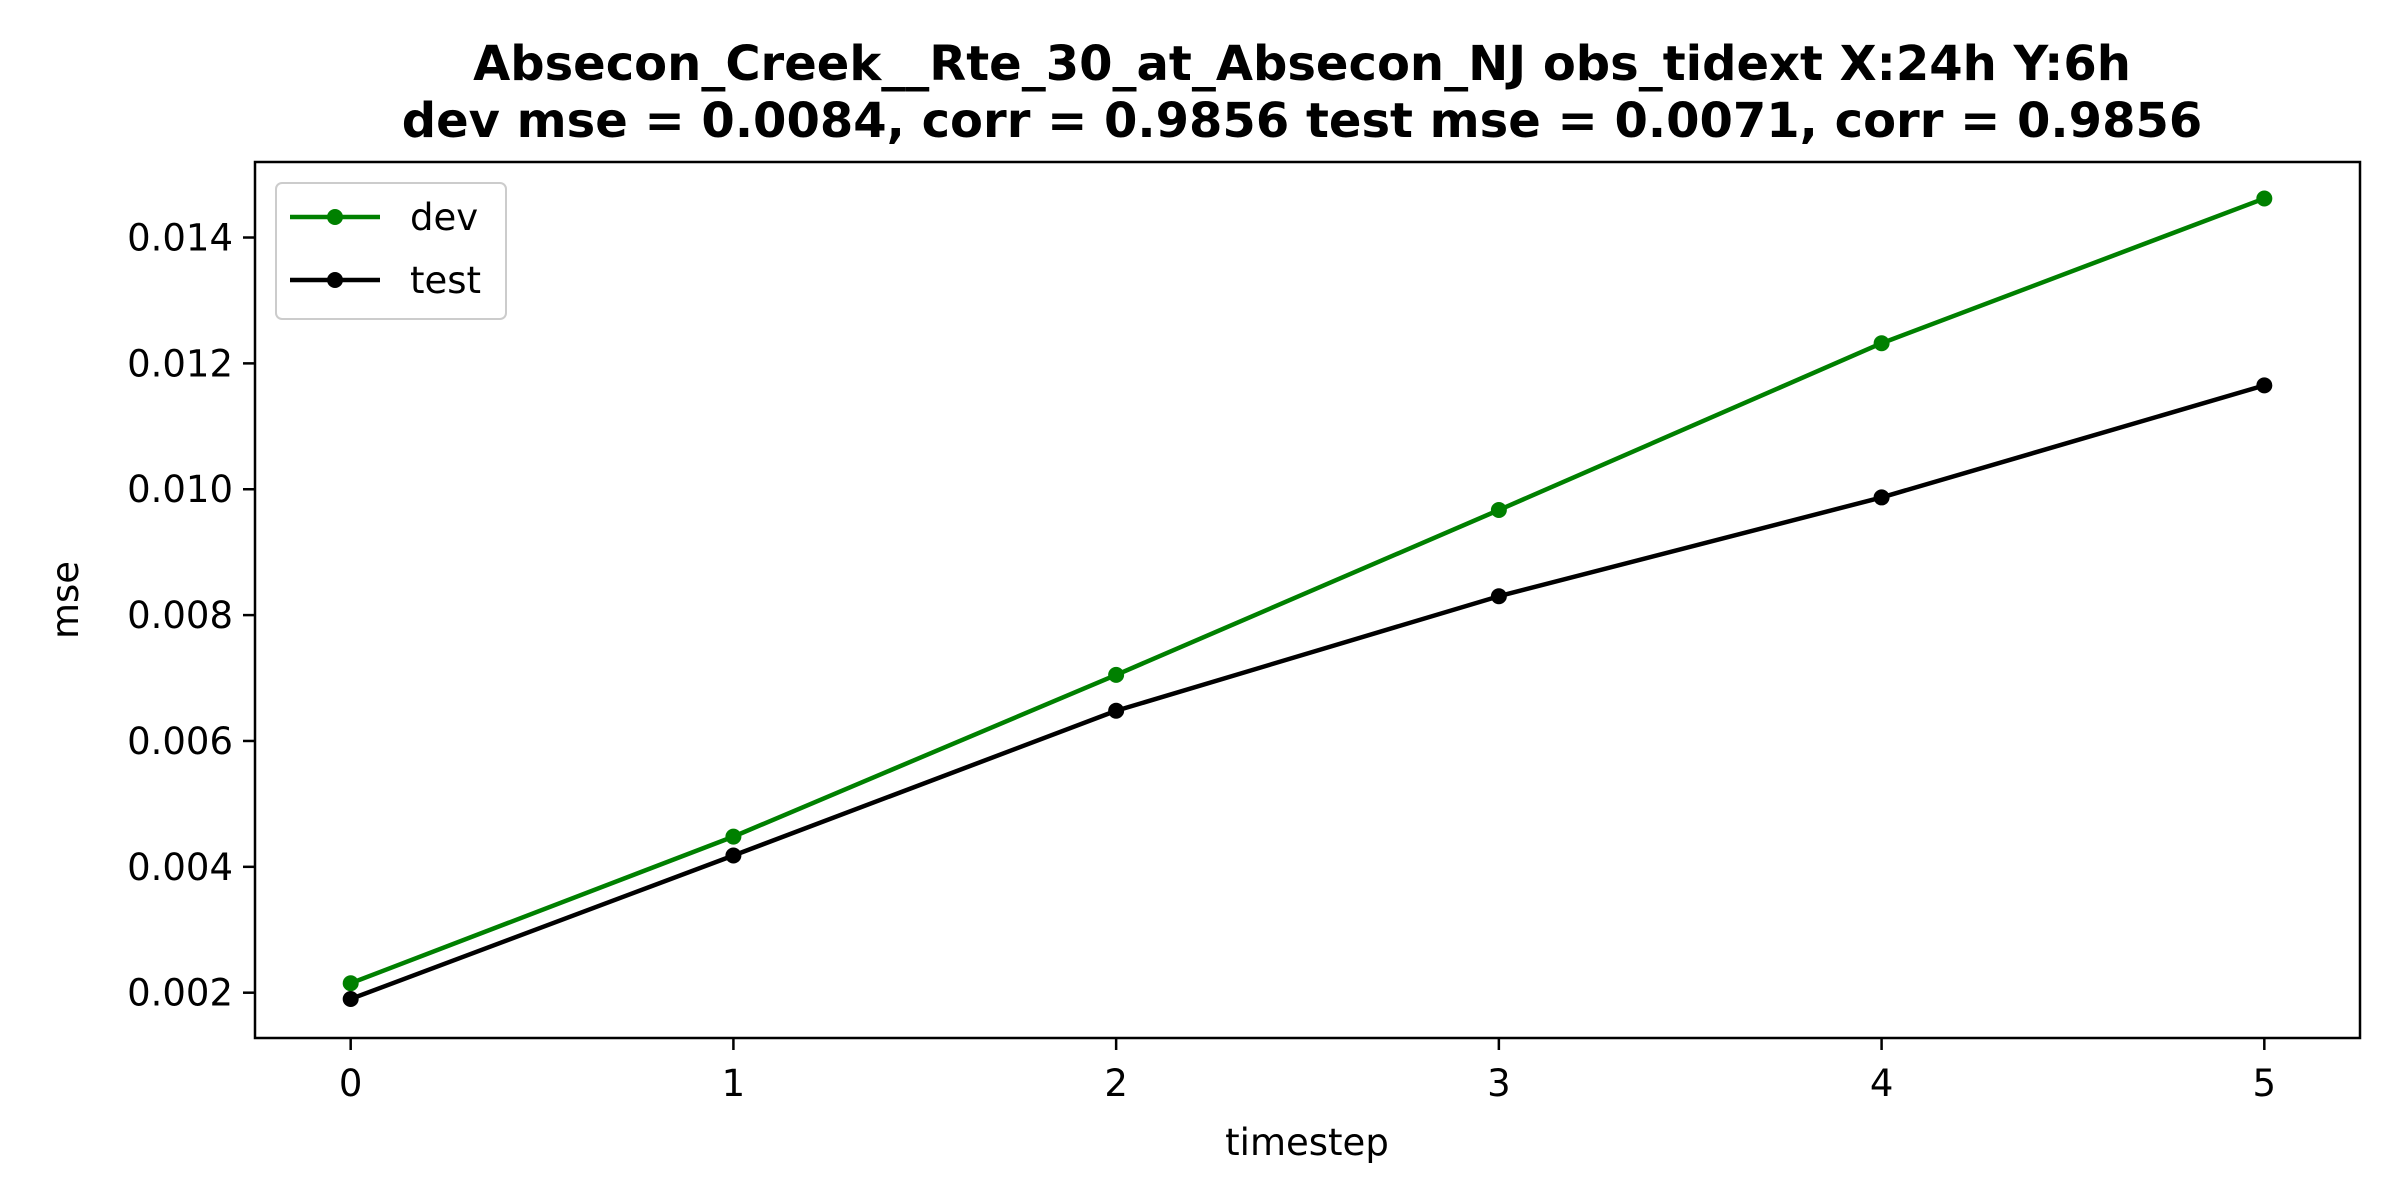 This screenshot has width=2400, height=1200. Describe the element at coordinates (444, 217) in the screenshot. I see `legend-label-dev: dev` at that location.